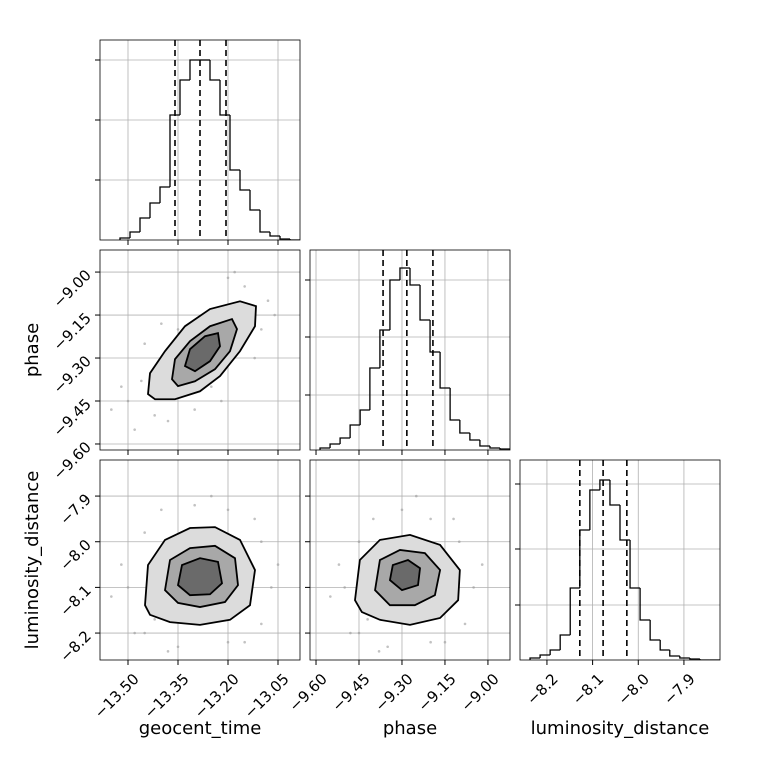  I want to click on x-axis-label: geocent_time, so click(200, 728).